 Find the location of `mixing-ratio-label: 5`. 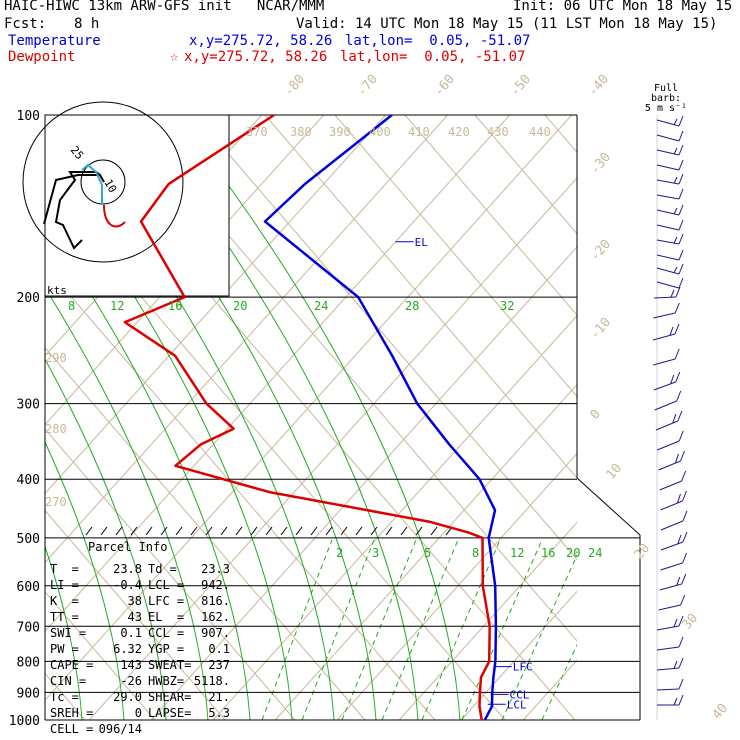

mixing-ratio-label: 5 is located at coordinates (427, 553).